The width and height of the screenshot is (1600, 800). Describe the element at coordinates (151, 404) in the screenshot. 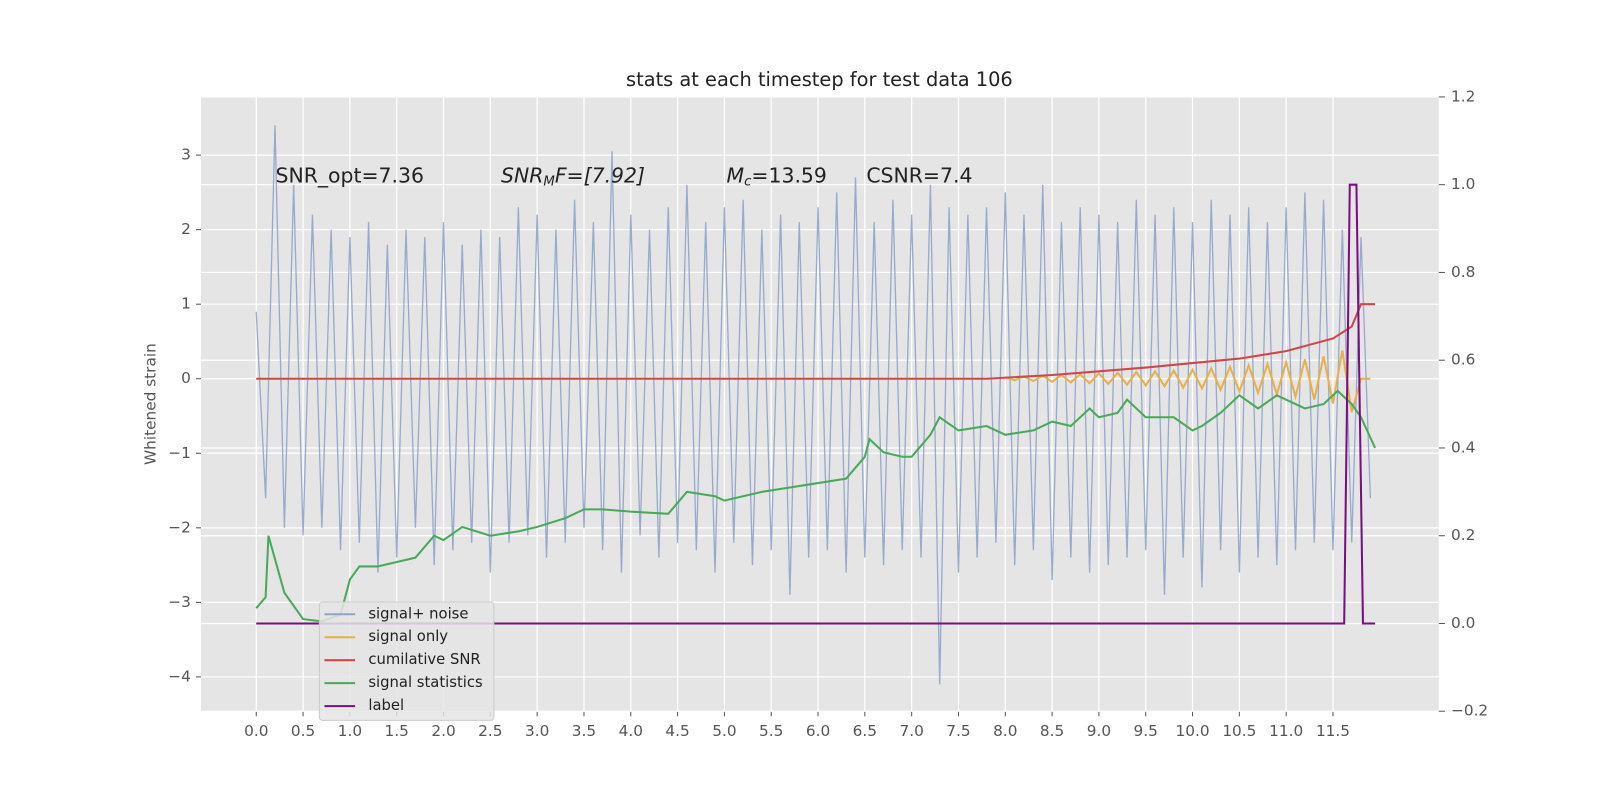

I see `y-axis-label: Whitened strain` at that location.